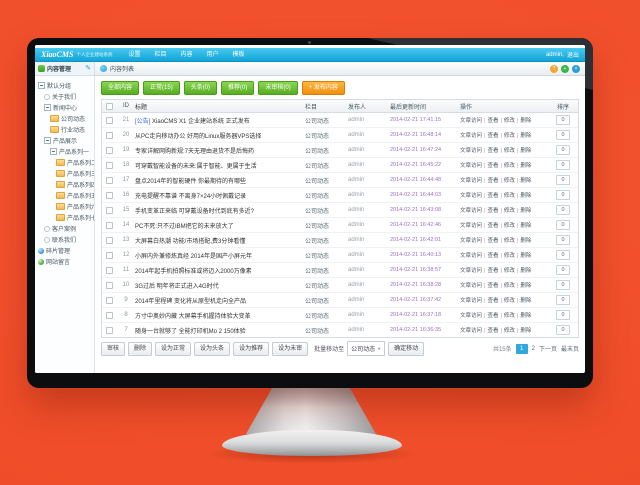 The width and height of the screenshot is (640, 485). I want to click on refresh-icon: +, so click(565, 68).